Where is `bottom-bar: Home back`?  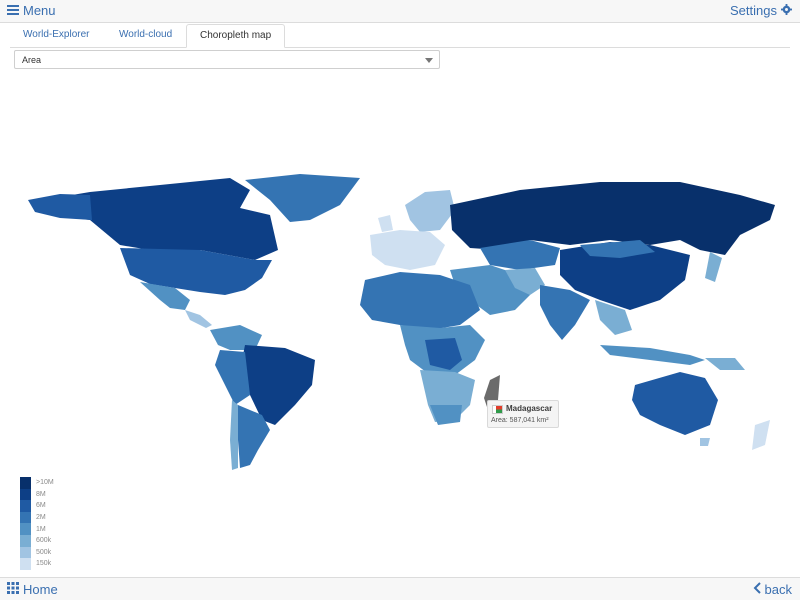
bottom-bar: Home back is located at coordinates (400, 588).